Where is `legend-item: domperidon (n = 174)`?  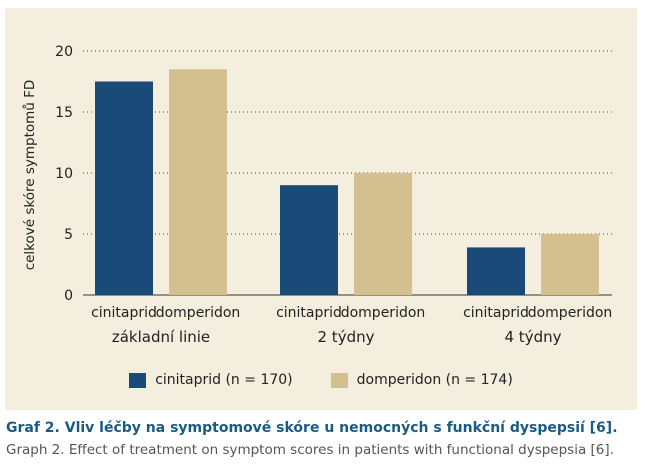 legend-item: domperidon (n = 174) is located at coordinates (421, 380).